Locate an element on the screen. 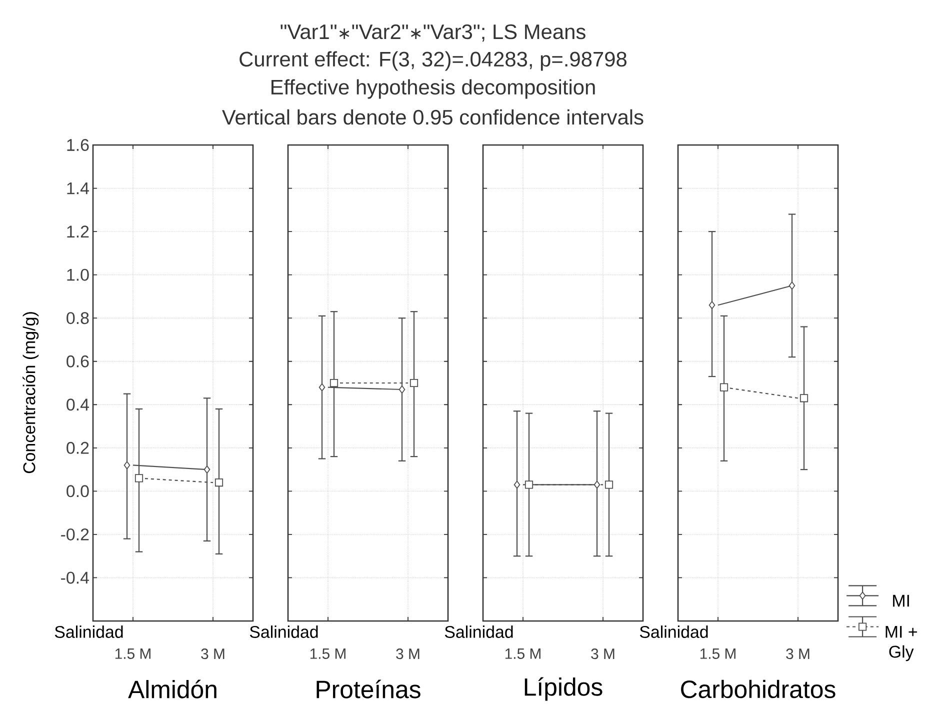 Image resolution: width=935 pixels, height=711 pixels. text: Current effect: F(3, 32)=.04283, p=.98798 is located at coordinates (433, 61).